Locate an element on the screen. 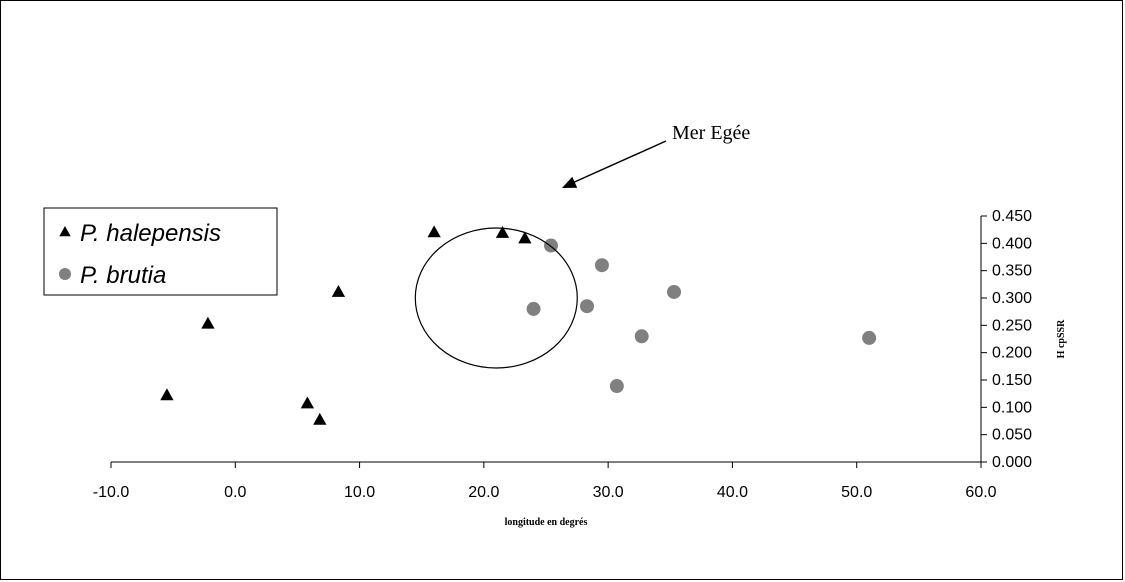 This screenshot has width=1125, height=582. y-axis-title: H cpSSR is located at coordinates (1061, 338).